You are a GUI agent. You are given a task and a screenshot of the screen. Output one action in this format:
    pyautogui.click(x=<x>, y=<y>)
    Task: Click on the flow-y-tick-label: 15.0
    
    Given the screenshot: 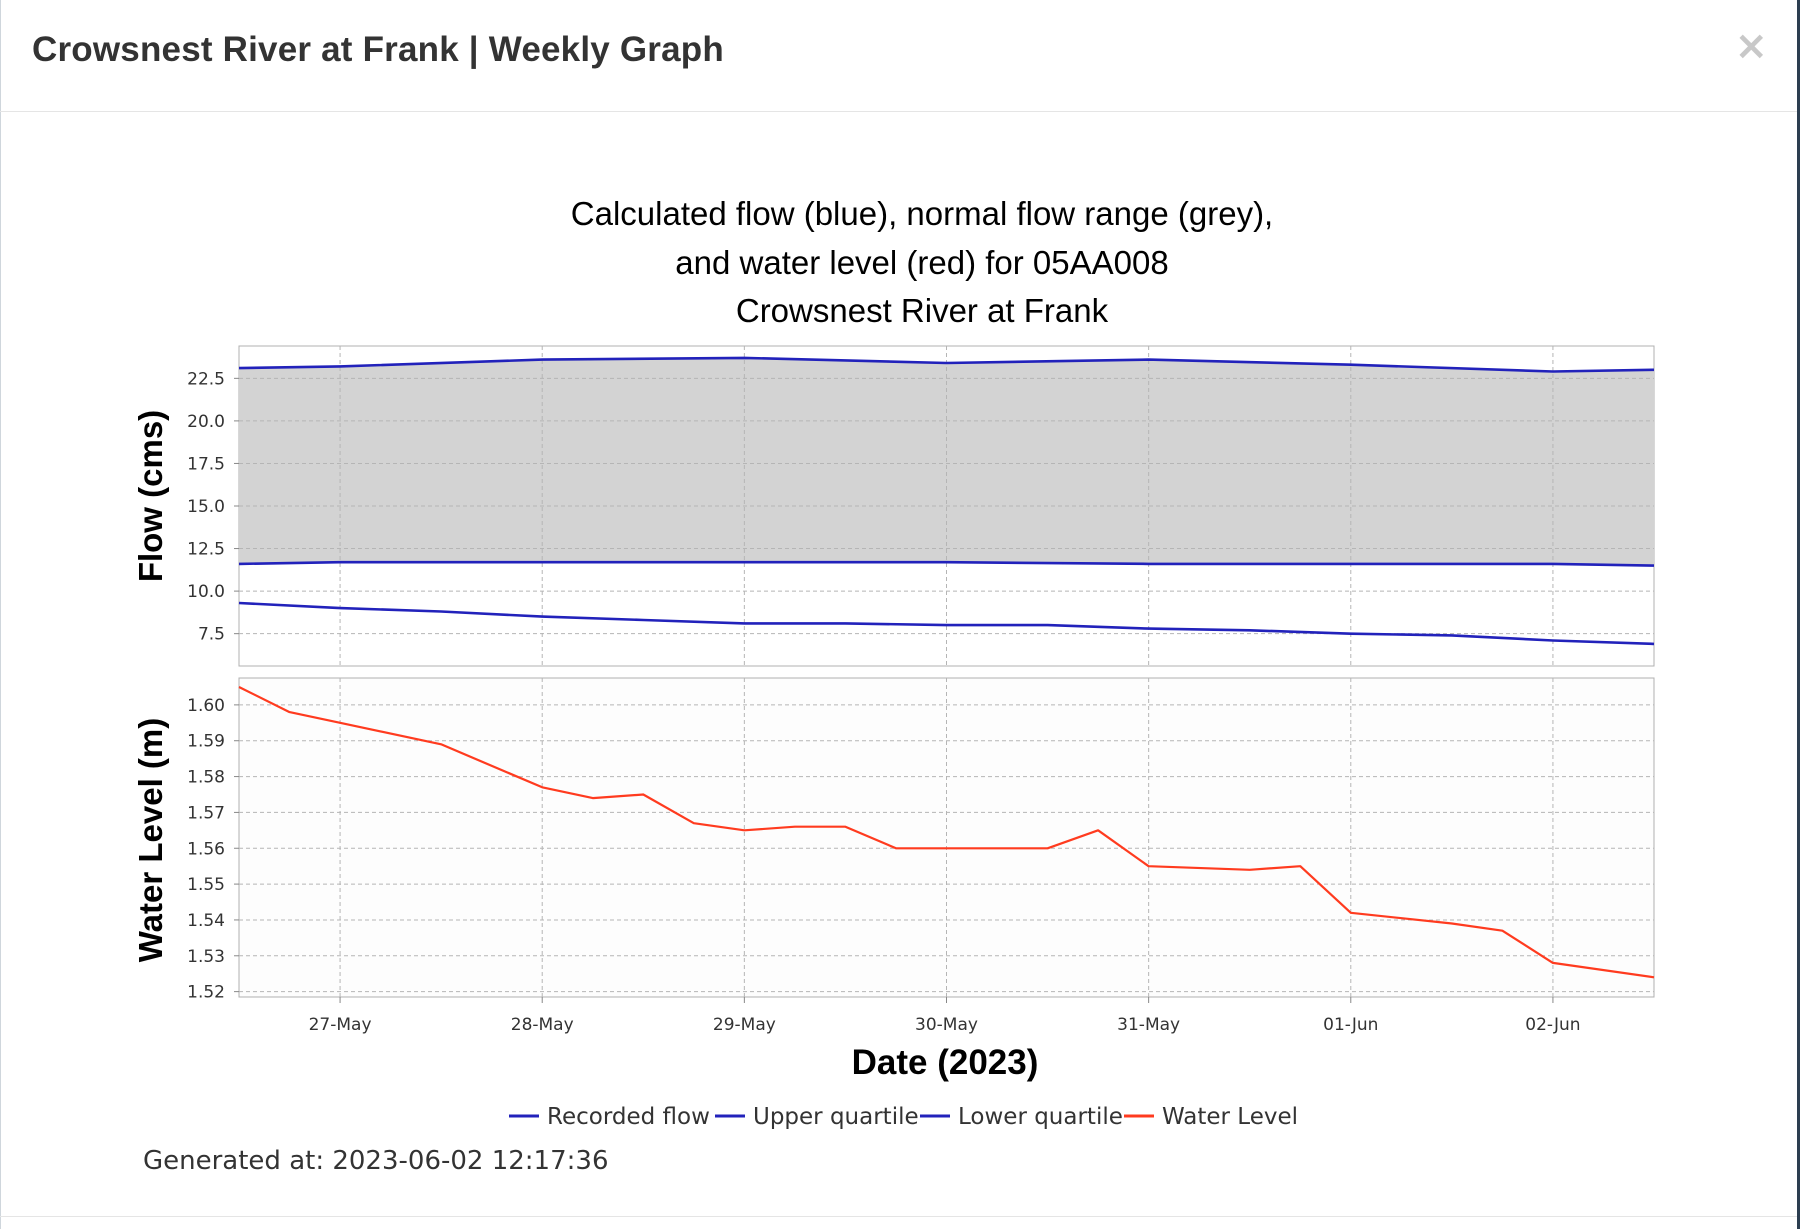 What is the action you would take?
    pyautogui.click(x=206, y=507)
    